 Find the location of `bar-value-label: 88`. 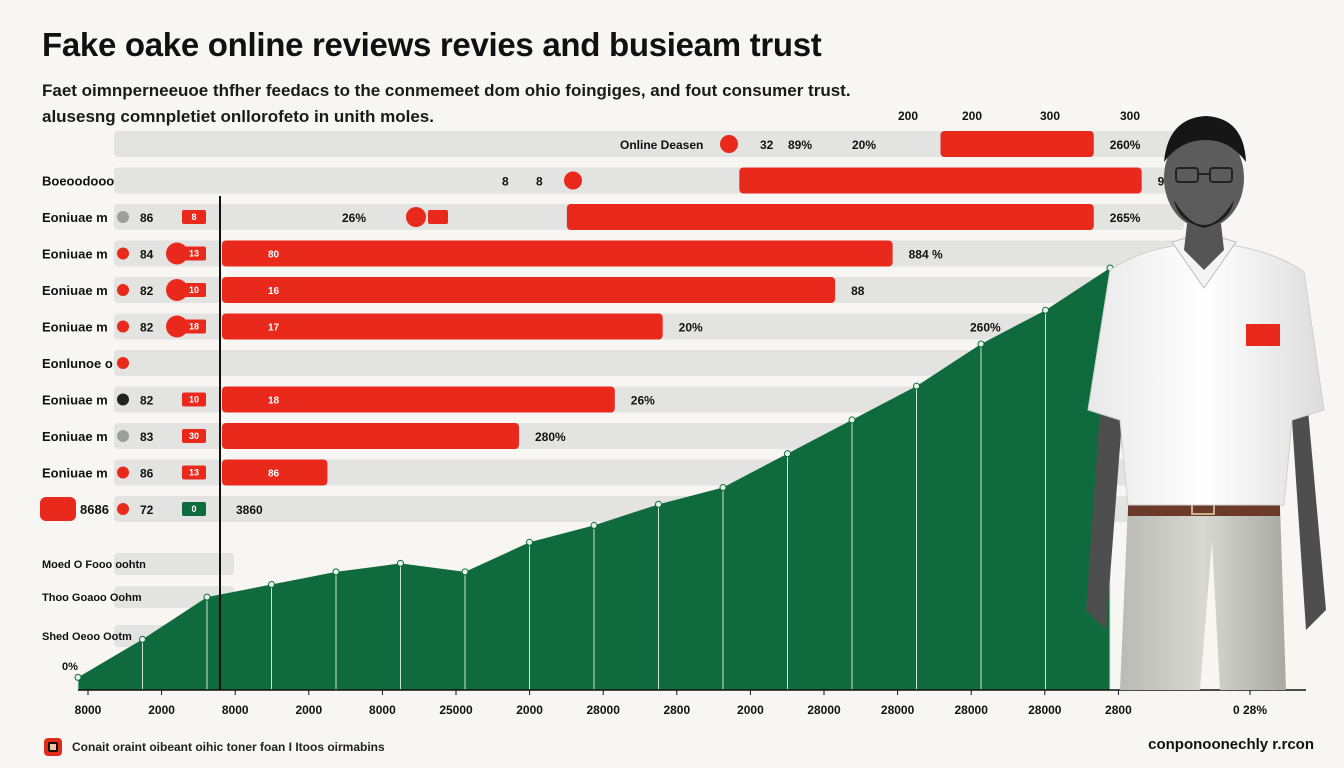

bar-value-label: 88 is located at coordinates (858, 291).